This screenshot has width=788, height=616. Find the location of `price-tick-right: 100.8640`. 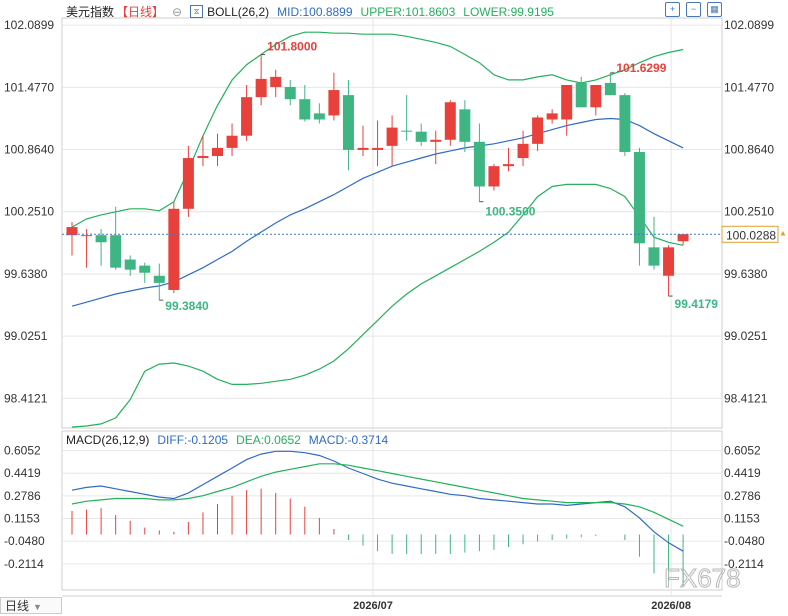

price-tick-right: 100.8640 is located at coordinates (749, 150).